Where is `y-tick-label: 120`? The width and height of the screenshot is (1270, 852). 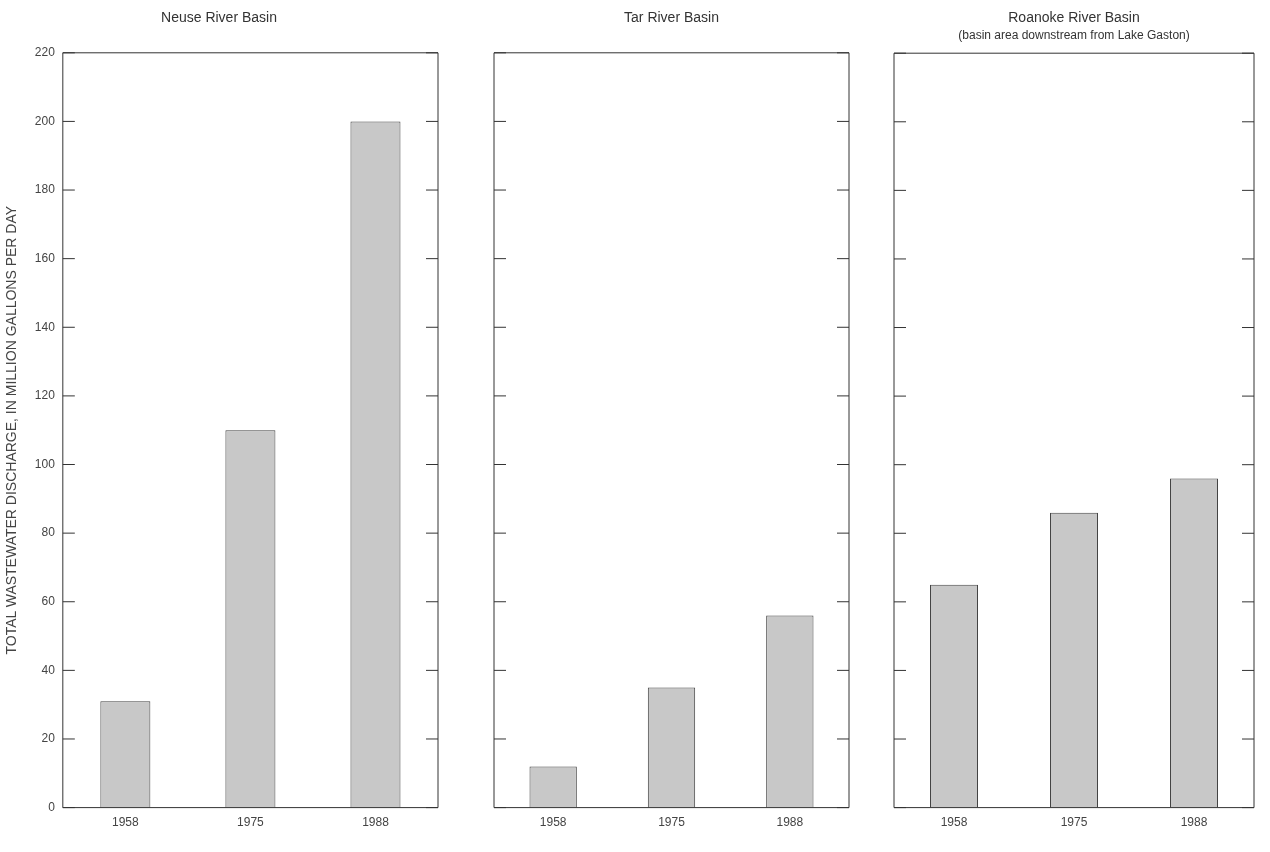
y-tick-label: 120 is located at coordinates (45, 395).